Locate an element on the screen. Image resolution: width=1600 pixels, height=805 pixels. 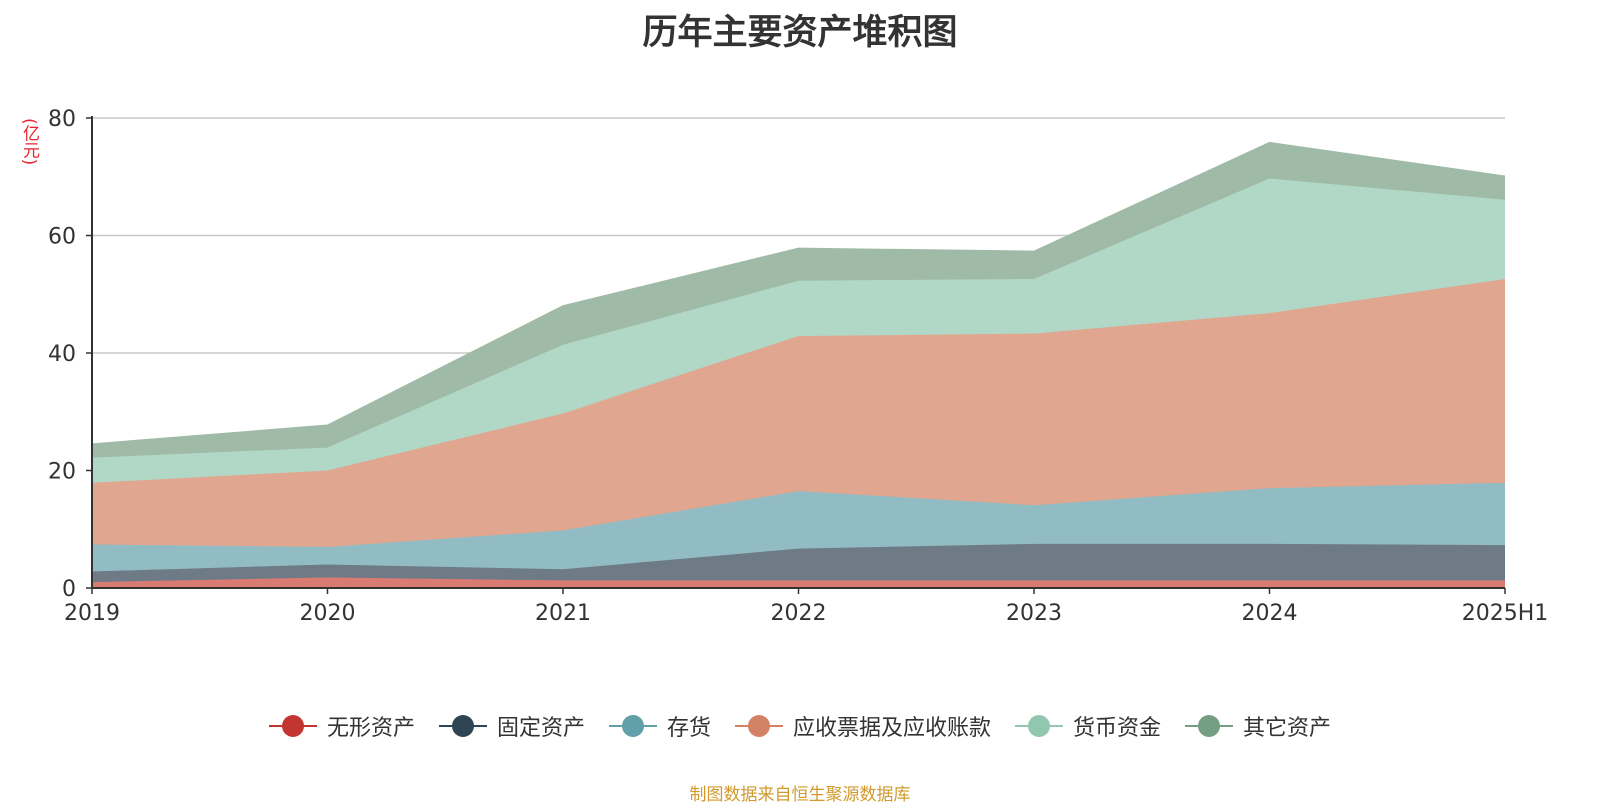
legend-label: 固定资产 is located at coordinates (540, 728).